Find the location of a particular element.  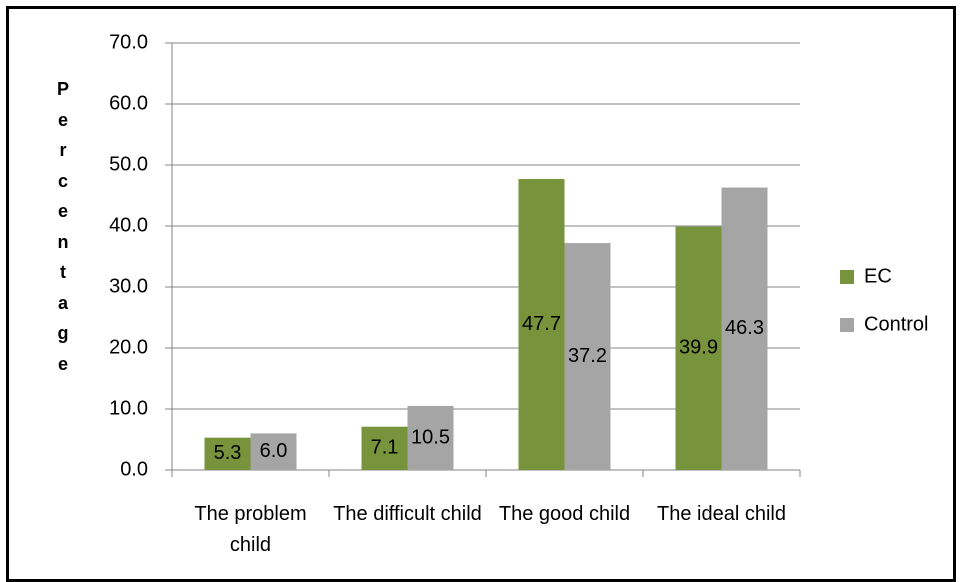

data-label: 39.9 is located at coordinates (698, 348).